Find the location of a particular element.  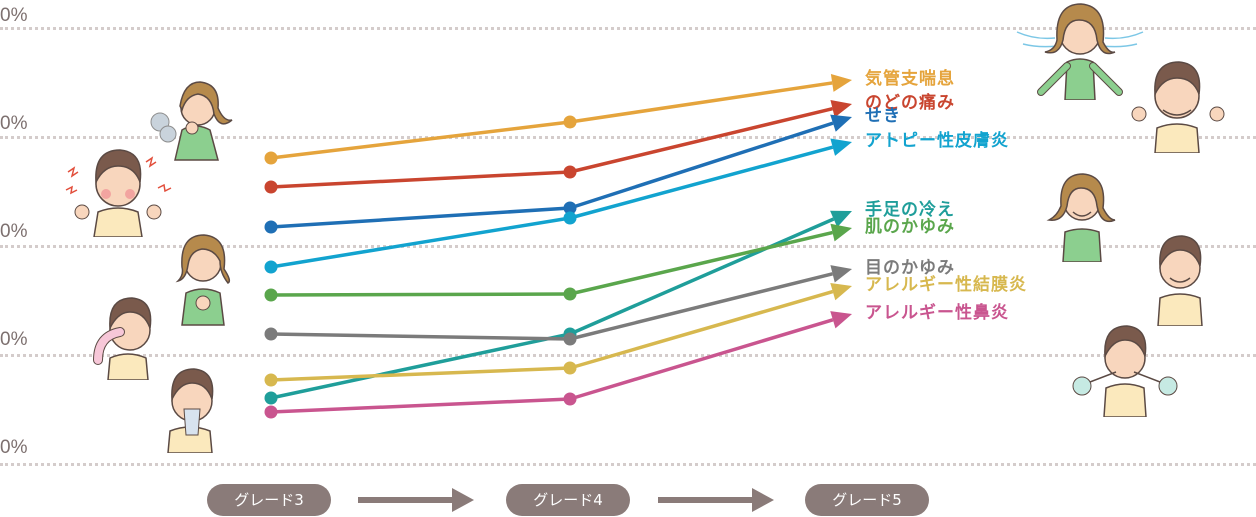

girl-breathing-freely-illustration is located at coordinates (1080, 51).